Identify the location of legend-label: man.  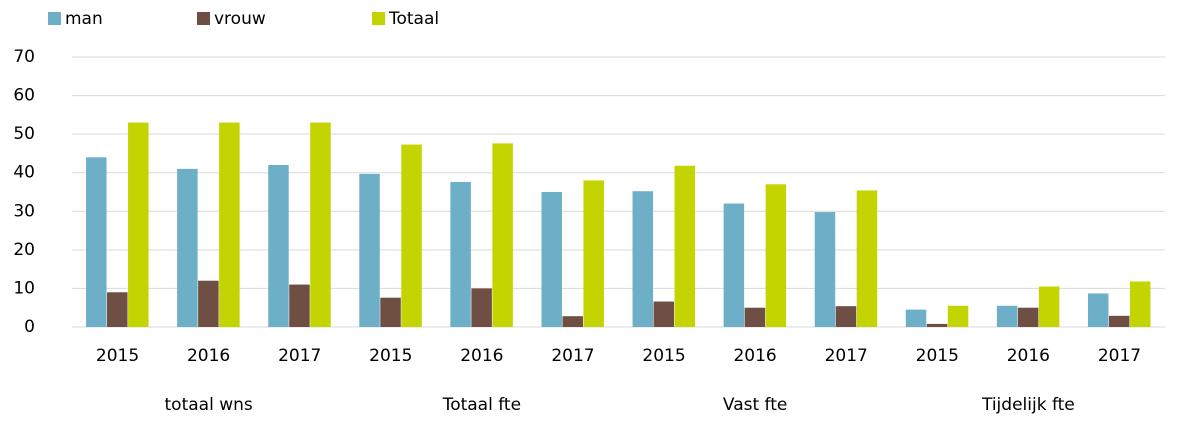
(84, 19).